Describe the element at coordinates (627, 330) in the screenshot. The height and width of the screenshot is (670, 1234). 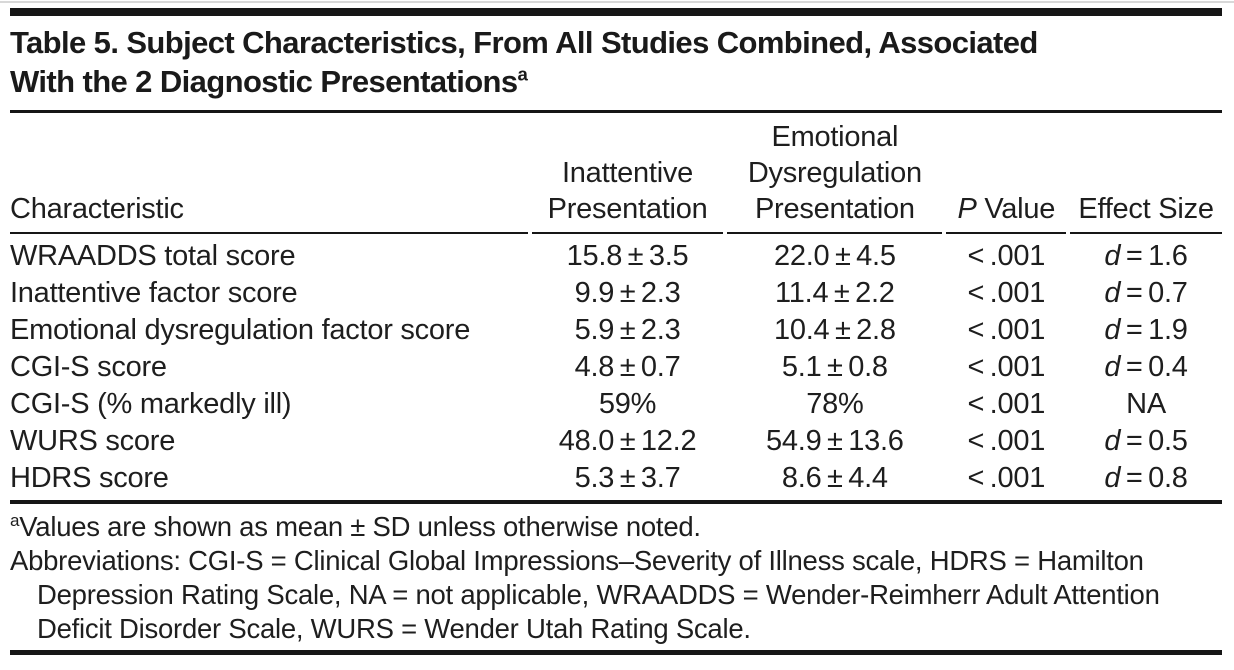
I see `cell-inattentive-presentation: 5.9 ± 2.3` at that location.